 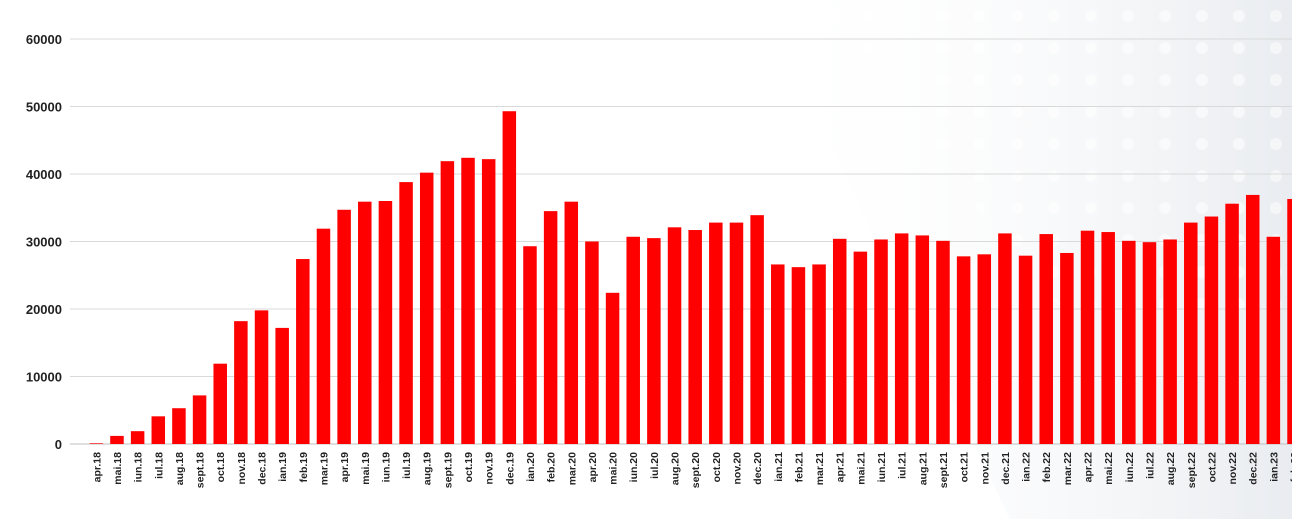 What do you see at coordinates (1027, 467) in the screenshot?
I see `x-tick-label: ian.22` at bounding box center [1027, 467].